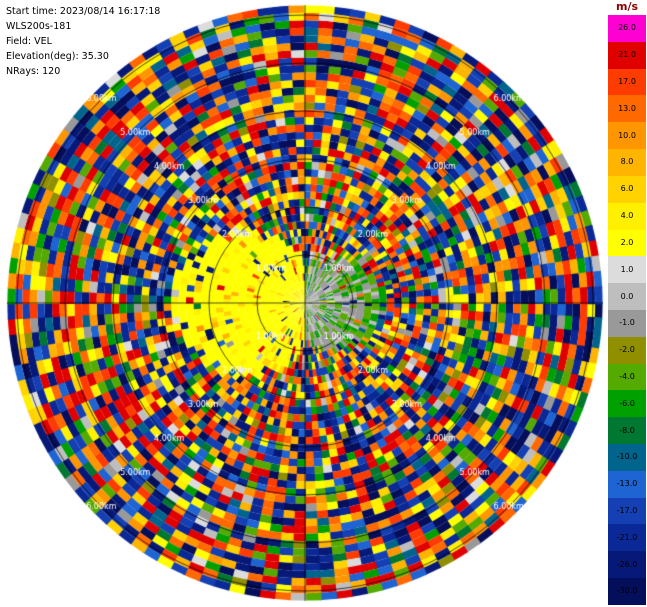  I want to click on colorbar-segment: 4.0, so click(627, 216).